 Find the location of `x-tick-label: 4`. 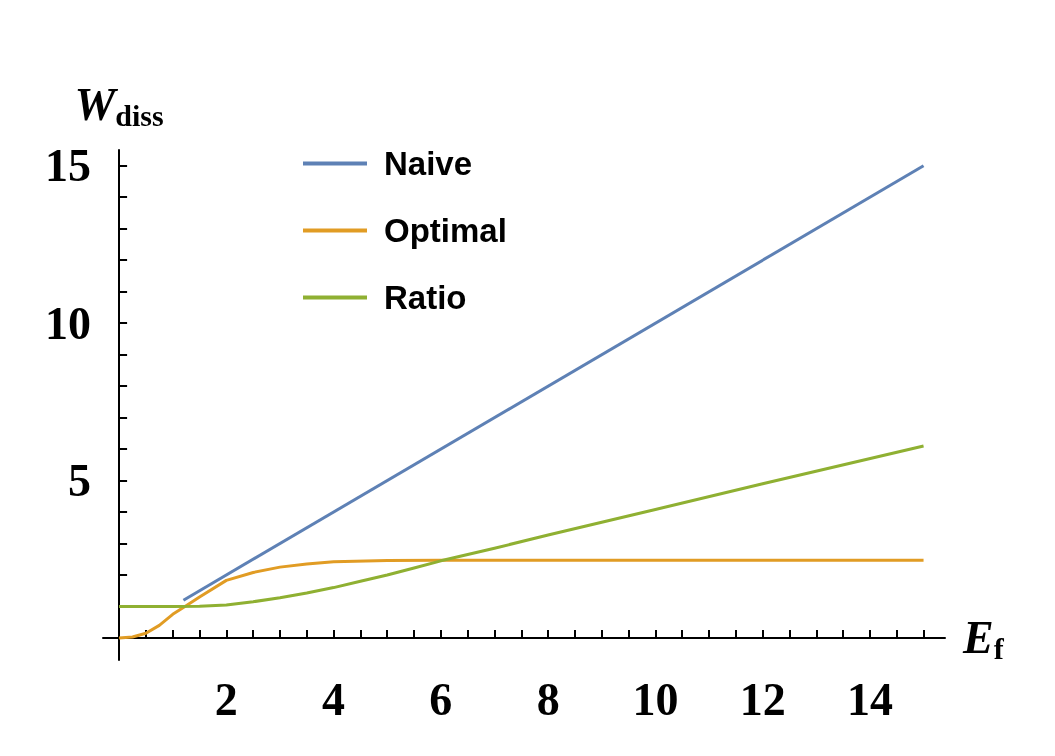

x-tick-label: 4 is located at coordinates (334, 699).